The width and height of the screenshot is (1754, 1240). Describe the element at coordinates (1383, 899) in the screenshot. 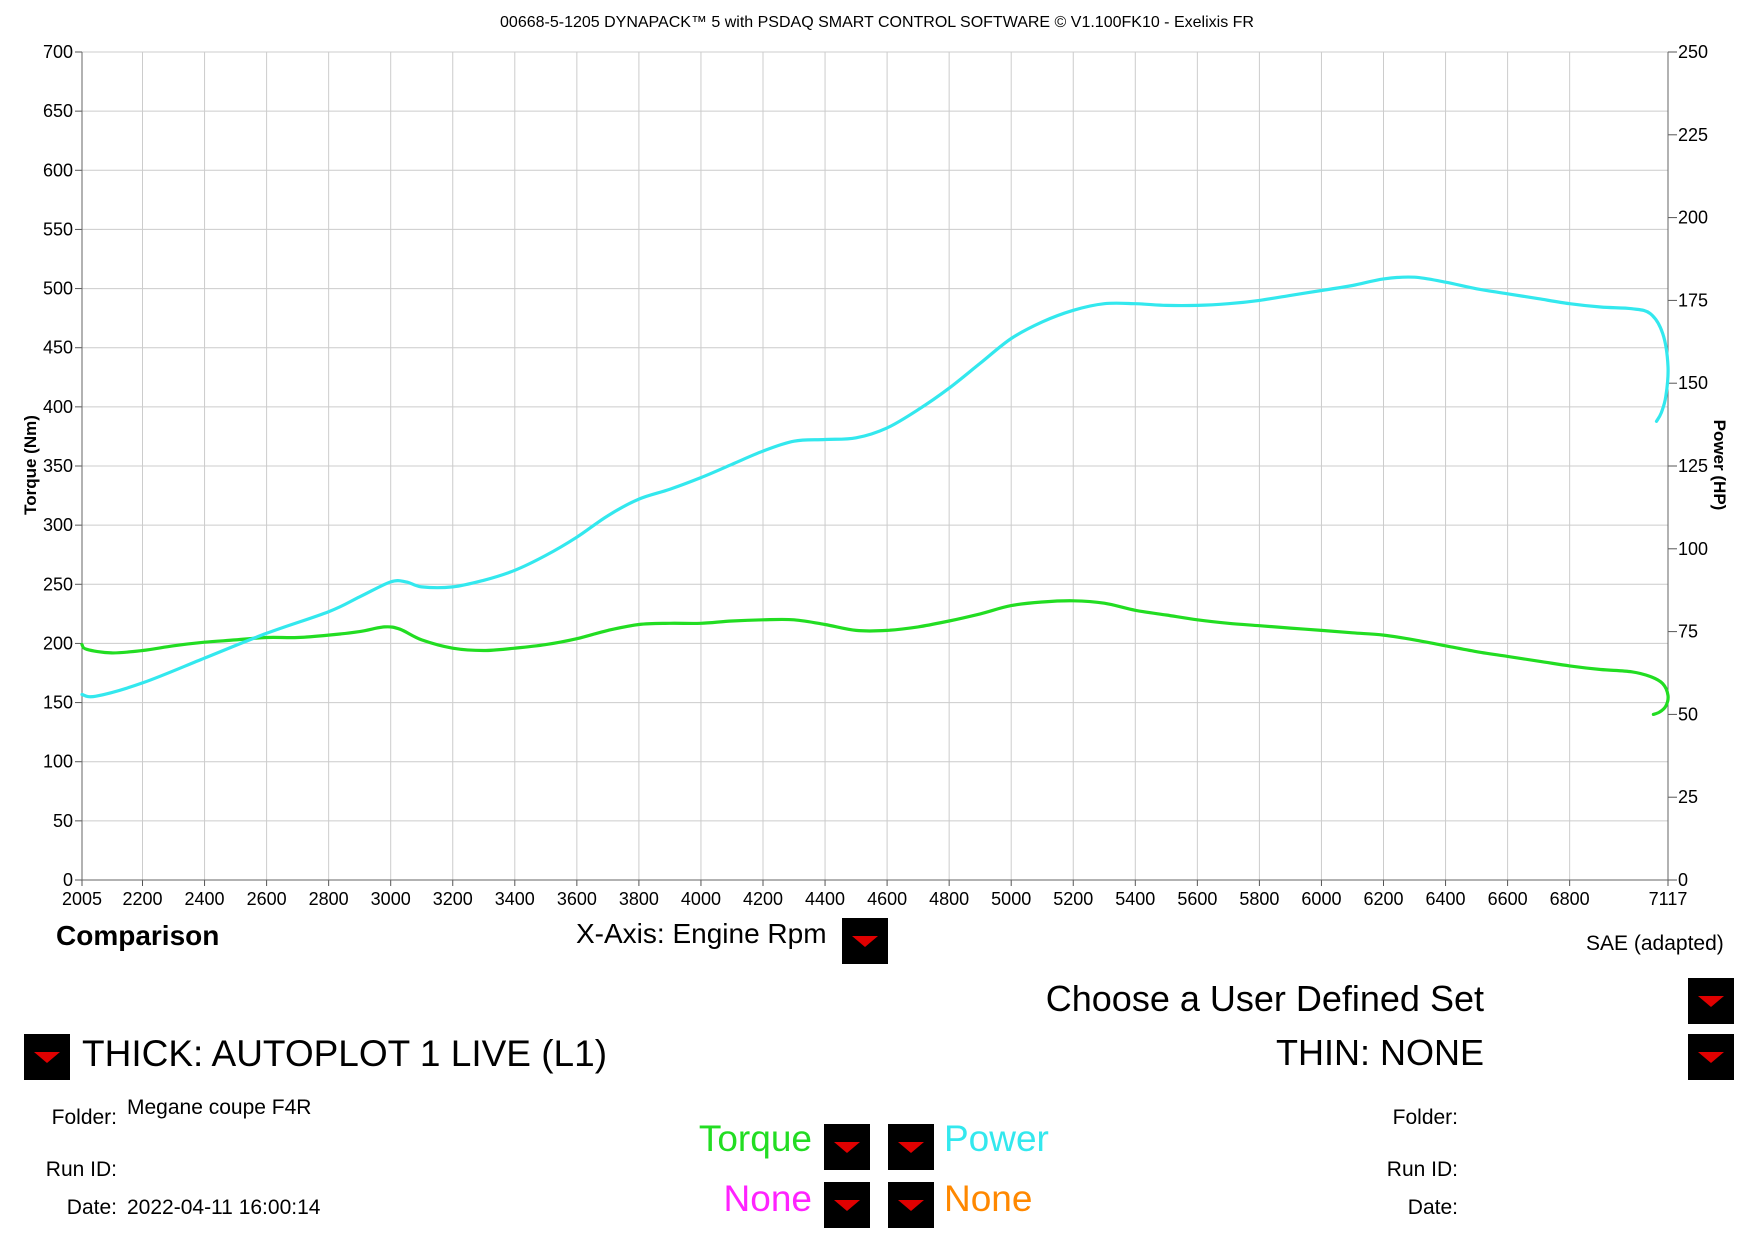

I see `x-tick-label: 6200` at that location.